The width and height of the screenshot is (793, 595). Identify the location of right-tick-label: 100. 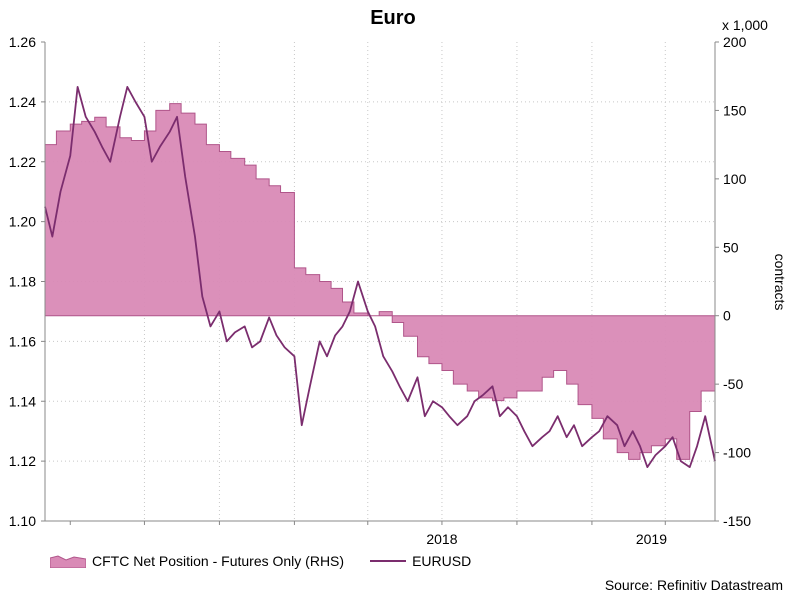
(735, 179).